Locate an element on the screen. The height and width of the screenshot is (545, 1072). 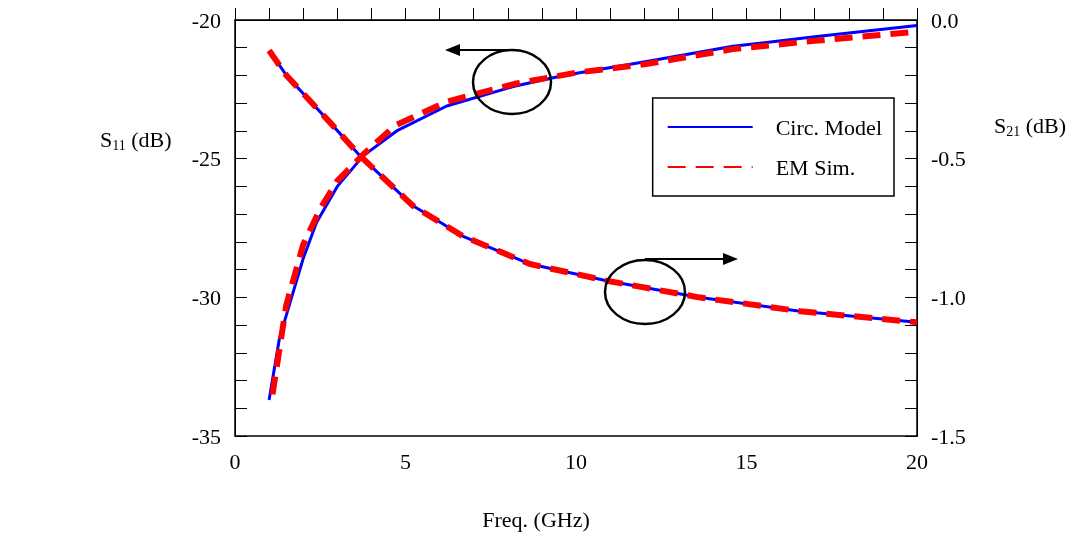
y-tick-label: -30 is located at coordinates (206, 297).